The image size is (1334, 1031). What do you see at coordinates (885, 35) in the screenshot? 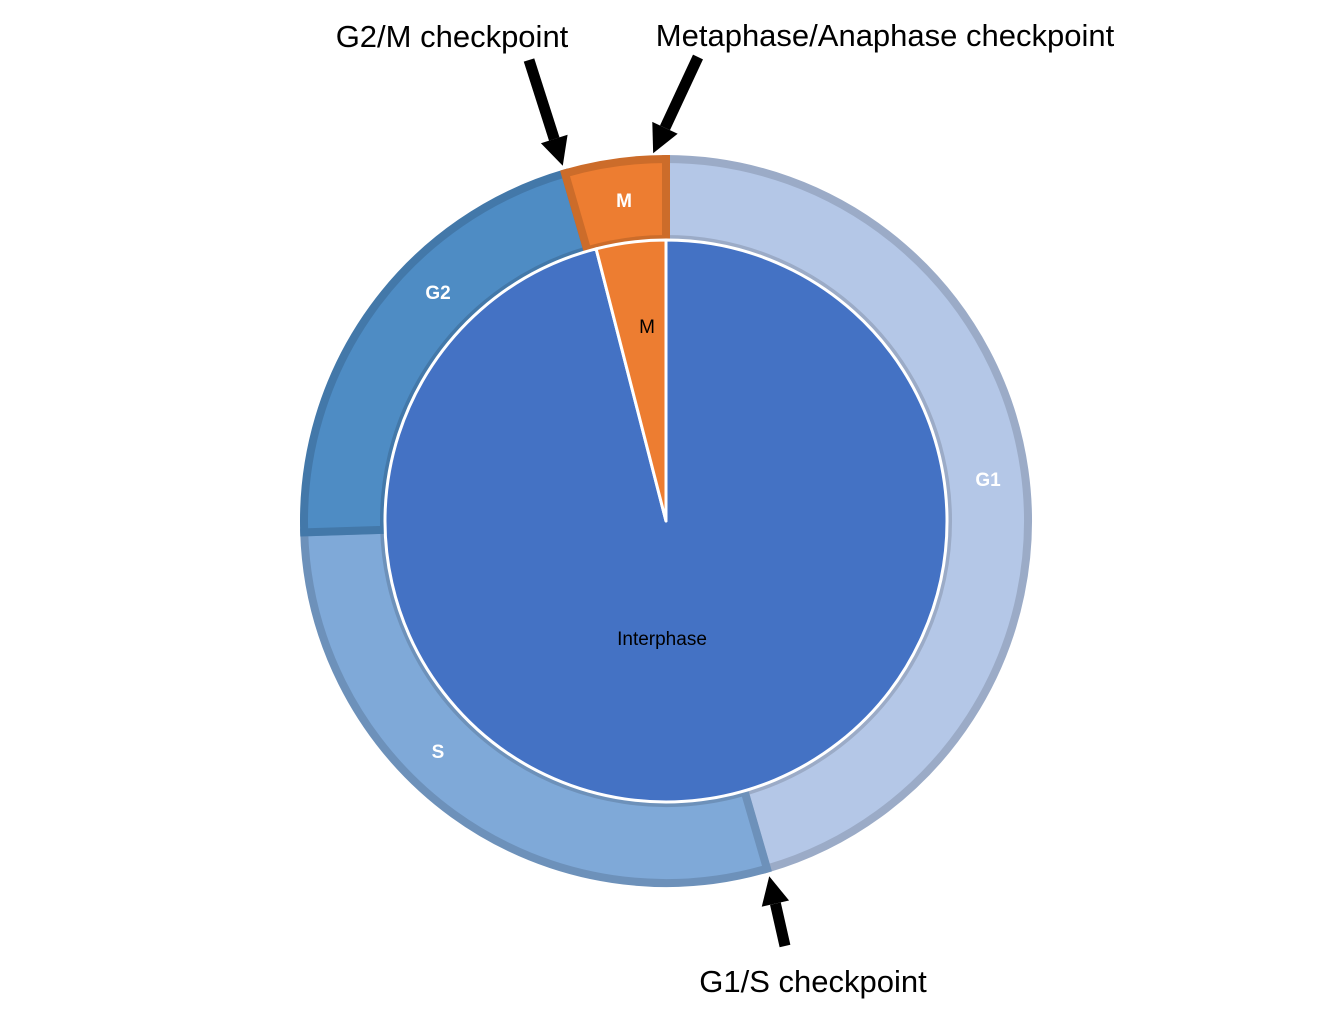
I see `annotation-meta: Metaphase/Anaphase checkpoint` at bounding box center [885, 35].